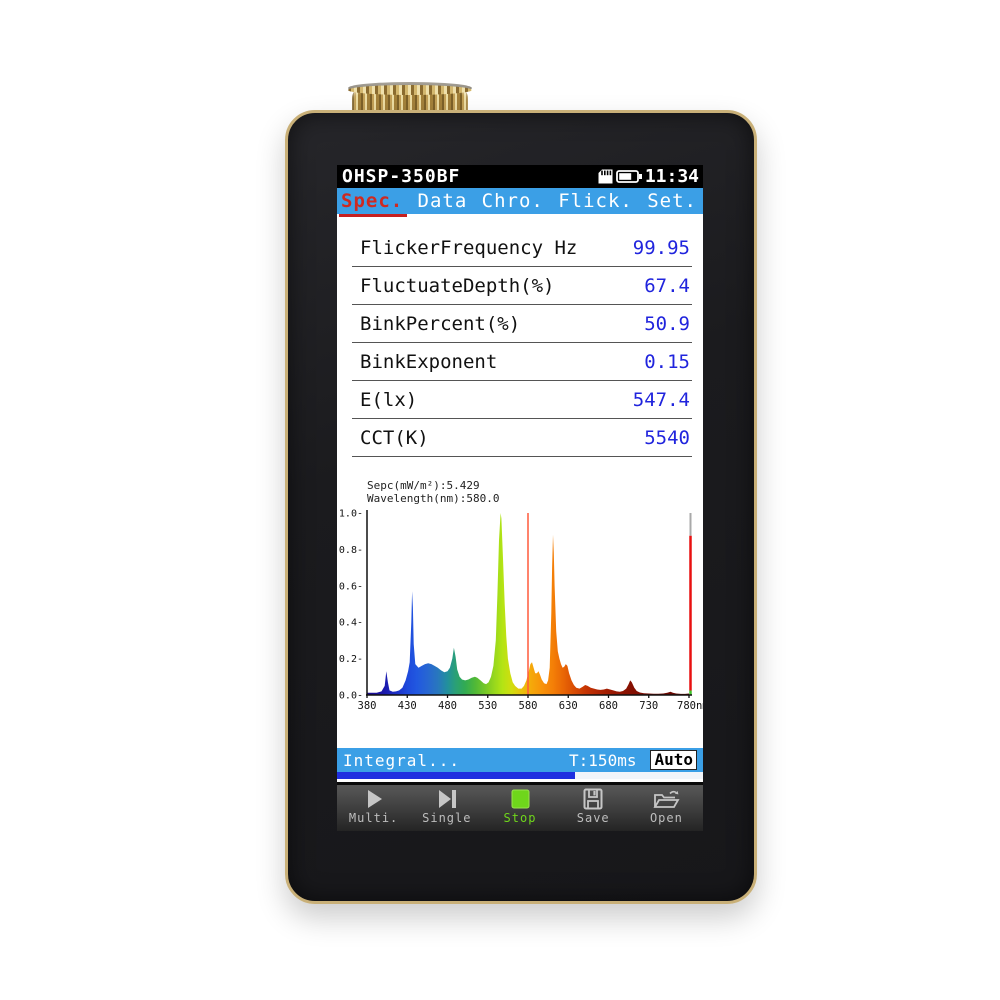 This screenshot has height=1000, width=1000. Describe the element at coordinates (608, 706) in the screenshot. I see `svg-text: 680` at that location.